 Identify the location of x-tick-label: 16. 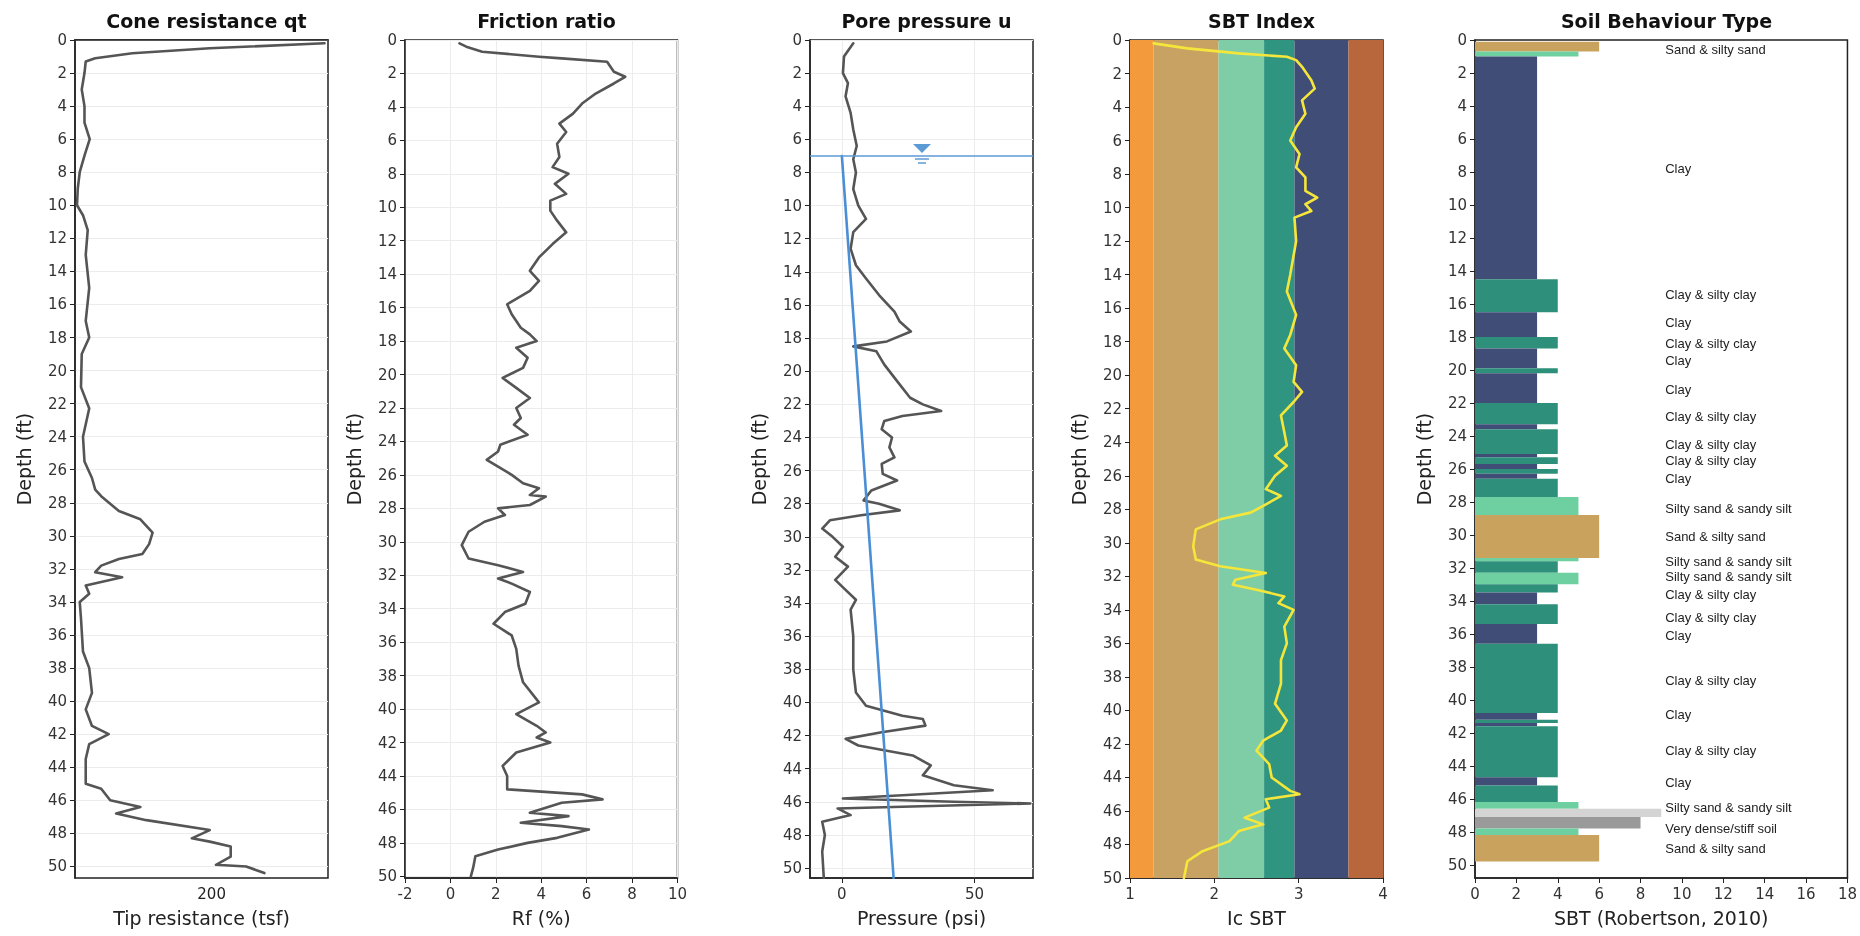
(1806, 893).